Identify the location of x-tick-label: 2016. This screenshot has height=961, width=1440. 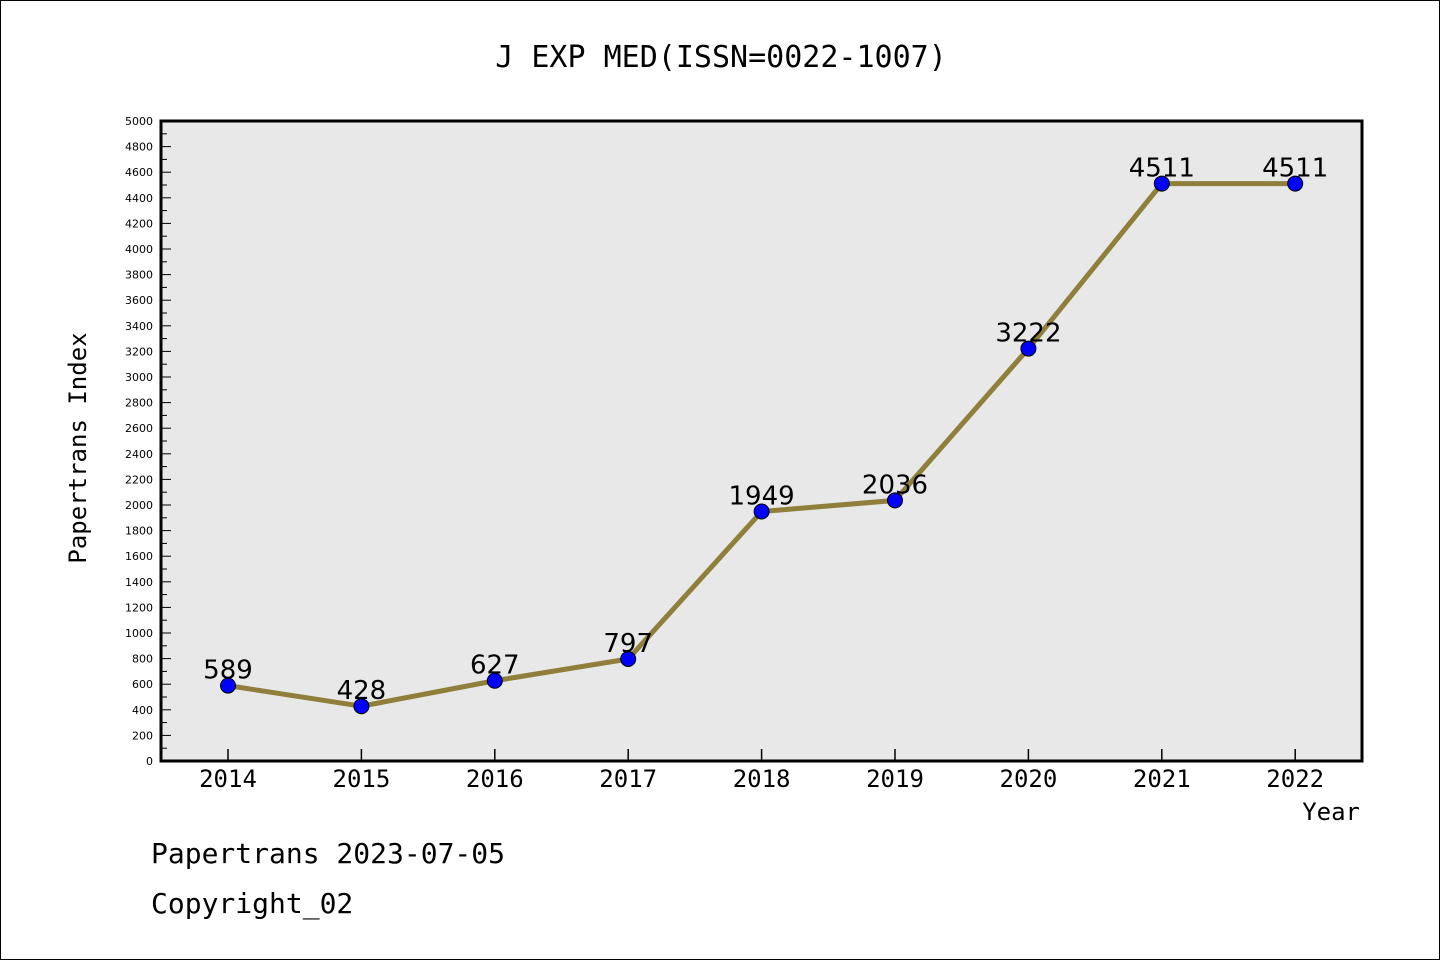
(495, 779).